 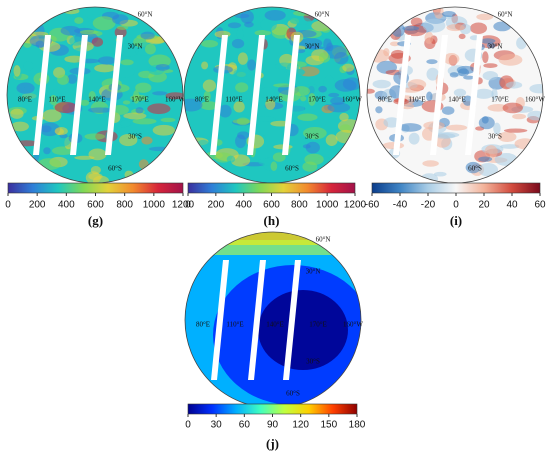 I want to click on panel-label: (j), so click(x=272, y=443).